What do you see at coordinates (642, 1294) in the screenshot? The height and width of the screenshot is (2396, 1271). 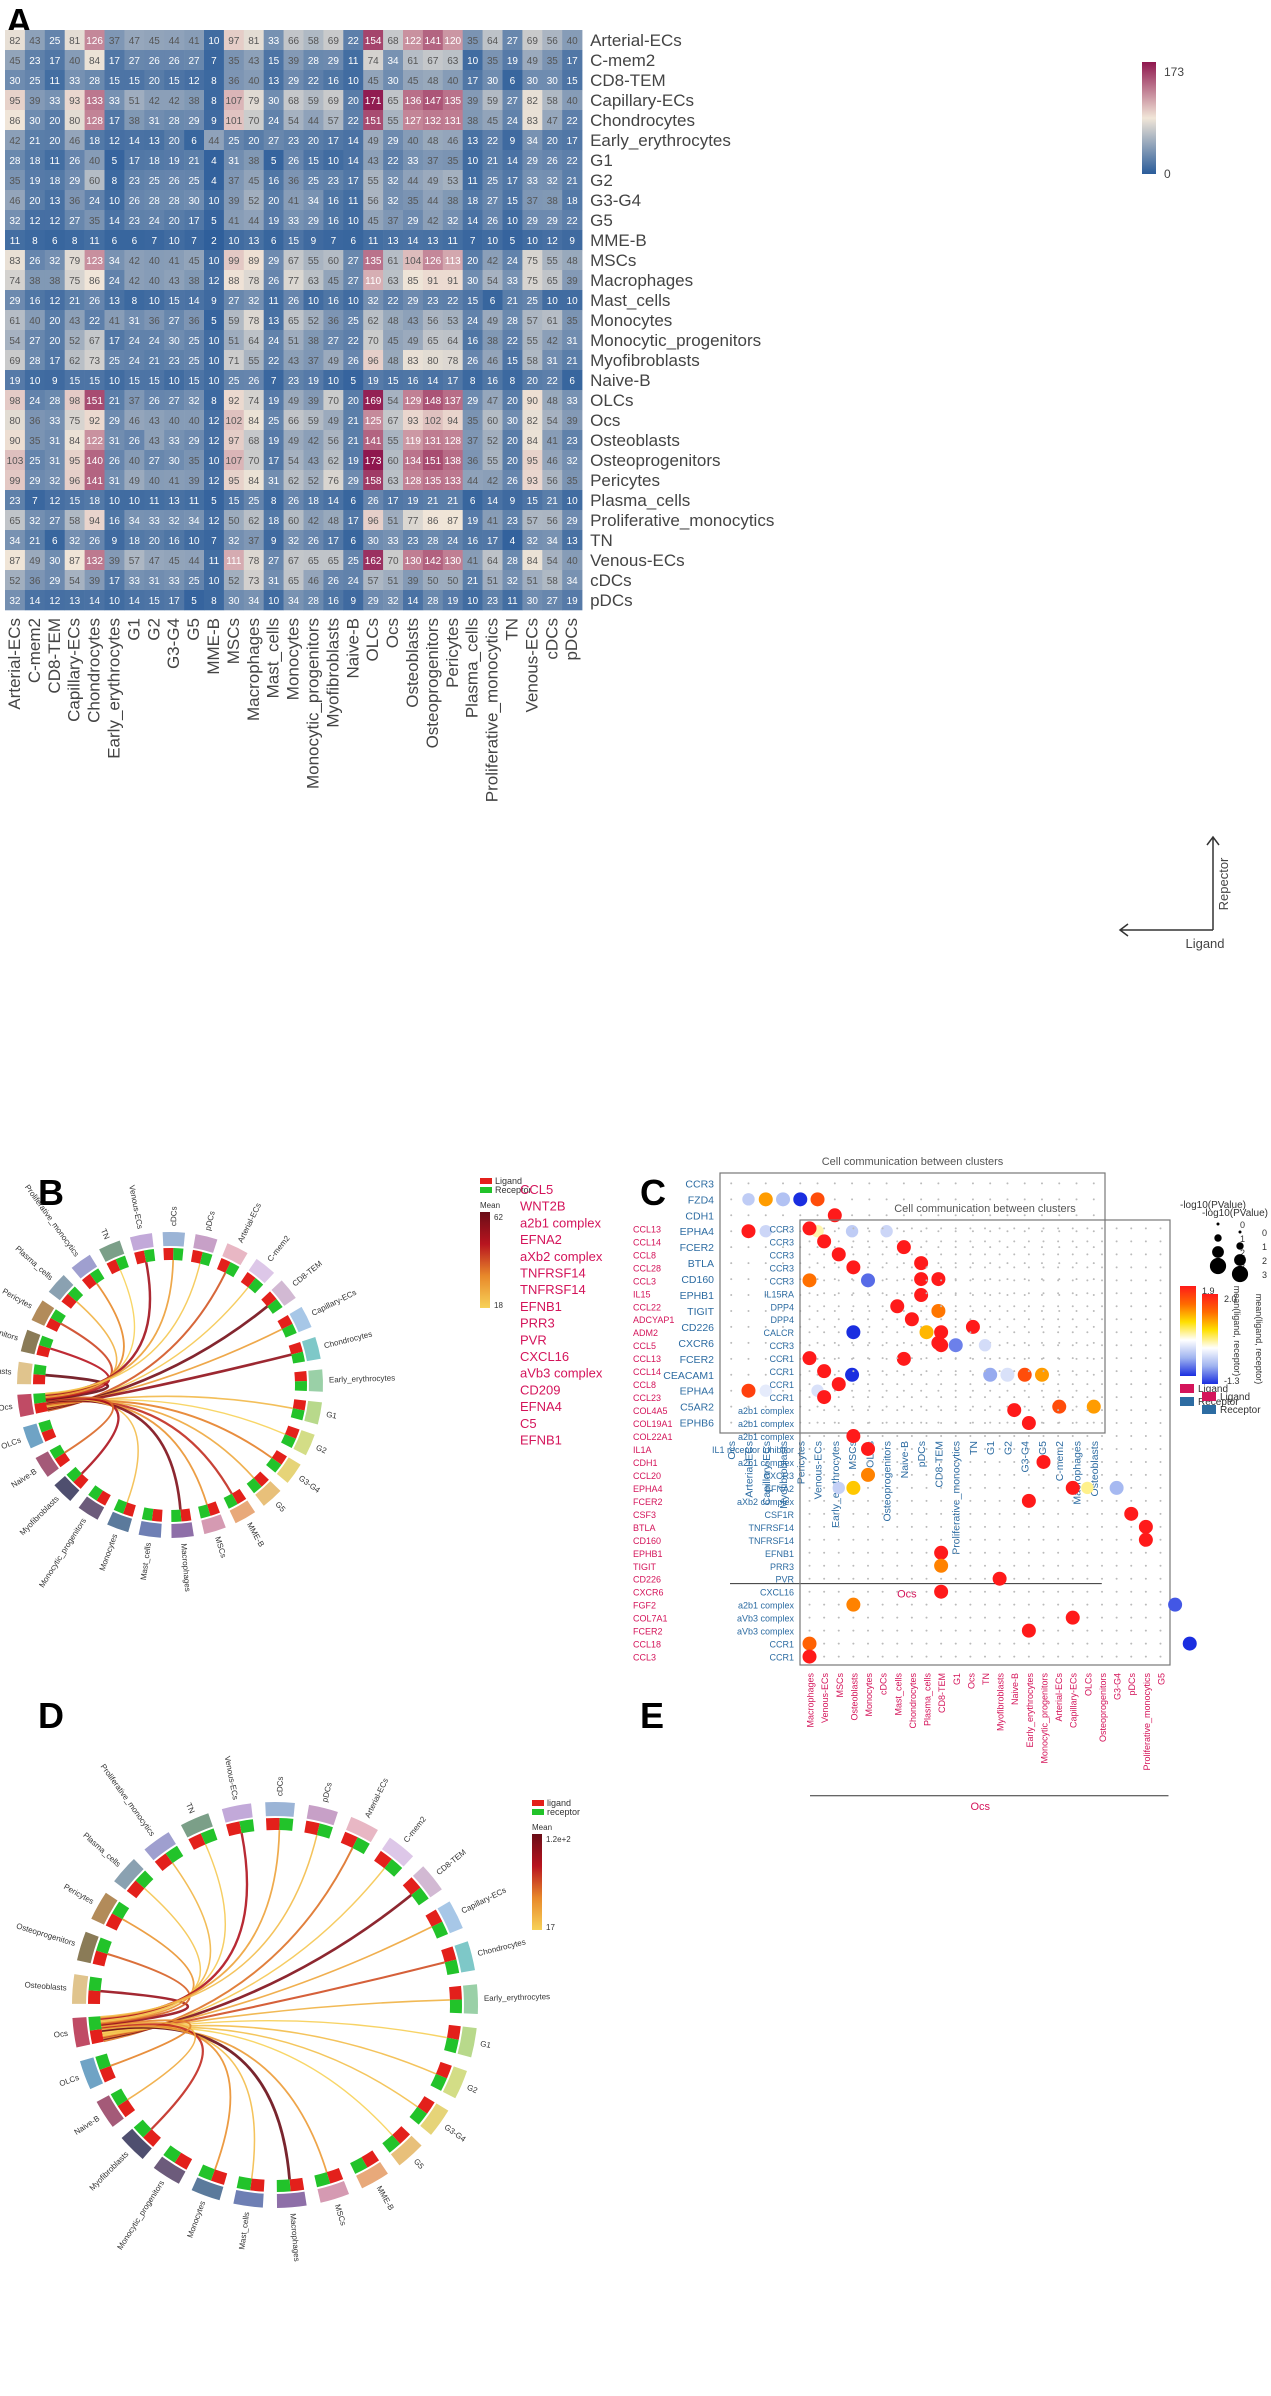 I see `dotplot-ligand-label: IL15` at bounding box center [642, 1294].